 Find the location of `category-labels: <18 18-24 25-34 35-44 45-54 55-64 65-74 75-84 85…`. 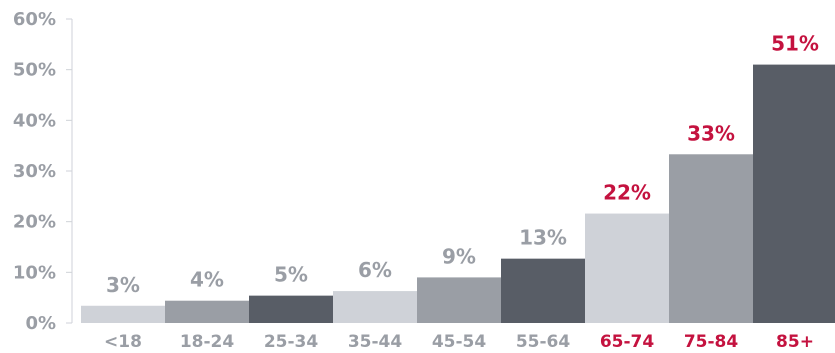

category-labels: <18 18-24 25-34 35-44 45-54 55-64 65-74 75-84 85… is located at coordinates (459, 342).